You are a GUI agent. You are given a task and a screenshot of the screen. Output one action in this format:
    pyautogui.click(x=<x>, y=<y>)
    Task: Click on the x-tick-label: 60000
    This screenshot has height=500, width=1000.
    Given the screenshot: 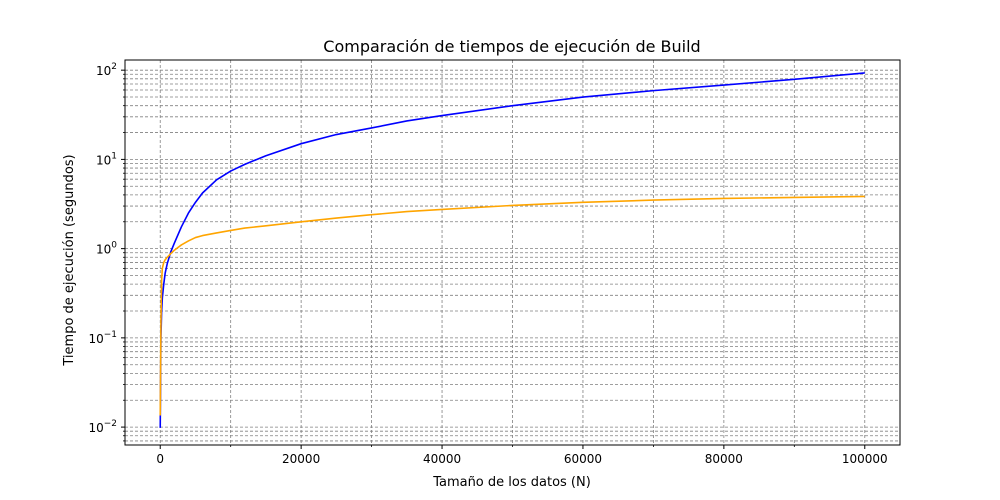 What is the action you would take?
    pyautogui.click(x=583, y=459)
    